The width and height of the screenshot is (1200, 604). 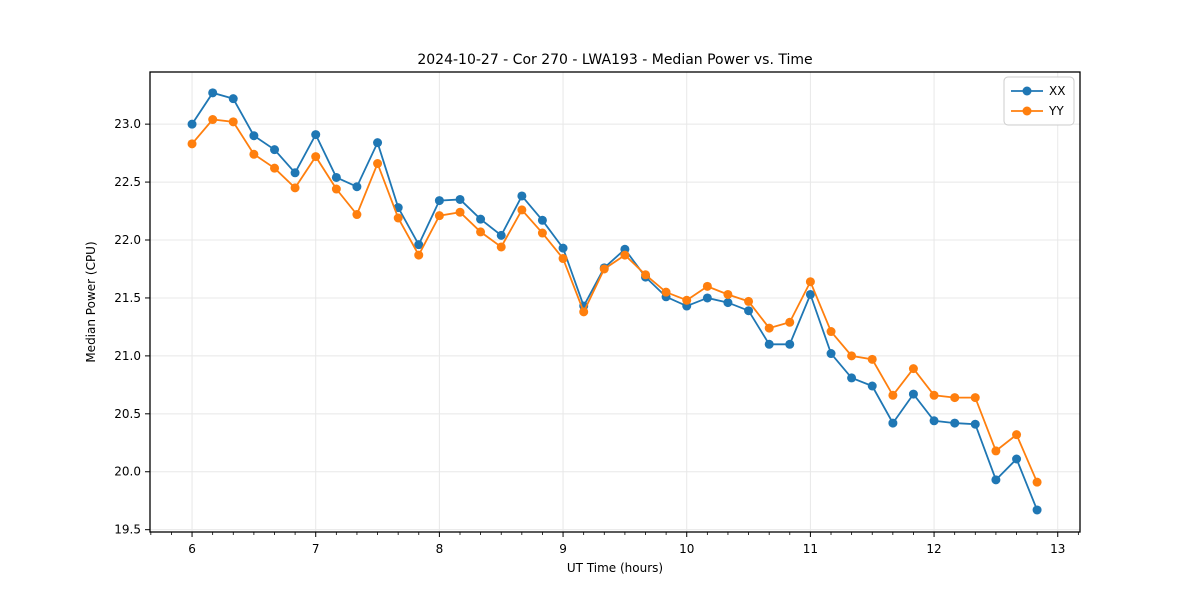 I want to click on legend-label: YY, so click(x=1056, y=111).